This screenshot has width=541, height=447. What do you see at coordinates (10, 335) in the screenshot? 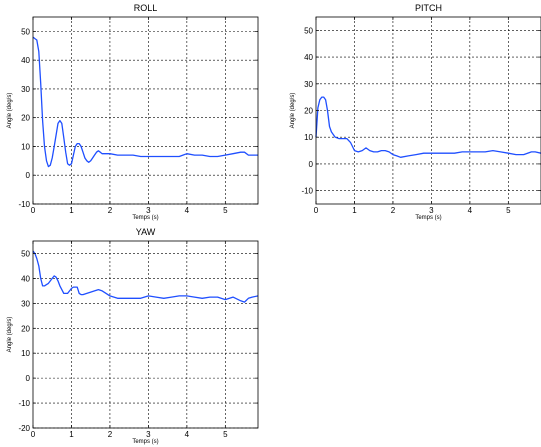
I see `yaw-ylabel: Angle (deg/s)` at bounding box center [10, 335].